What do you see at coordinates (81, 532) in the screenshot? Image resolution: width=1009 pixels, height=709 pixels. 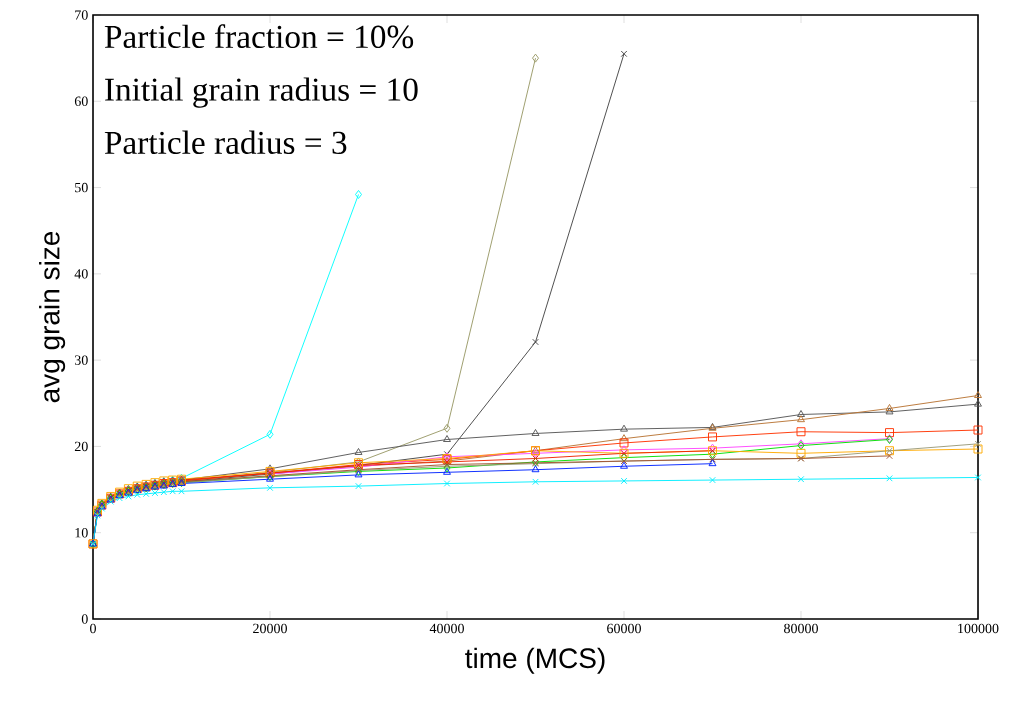 I see `y-tick-label: 10` at bounding box center [81, 532].